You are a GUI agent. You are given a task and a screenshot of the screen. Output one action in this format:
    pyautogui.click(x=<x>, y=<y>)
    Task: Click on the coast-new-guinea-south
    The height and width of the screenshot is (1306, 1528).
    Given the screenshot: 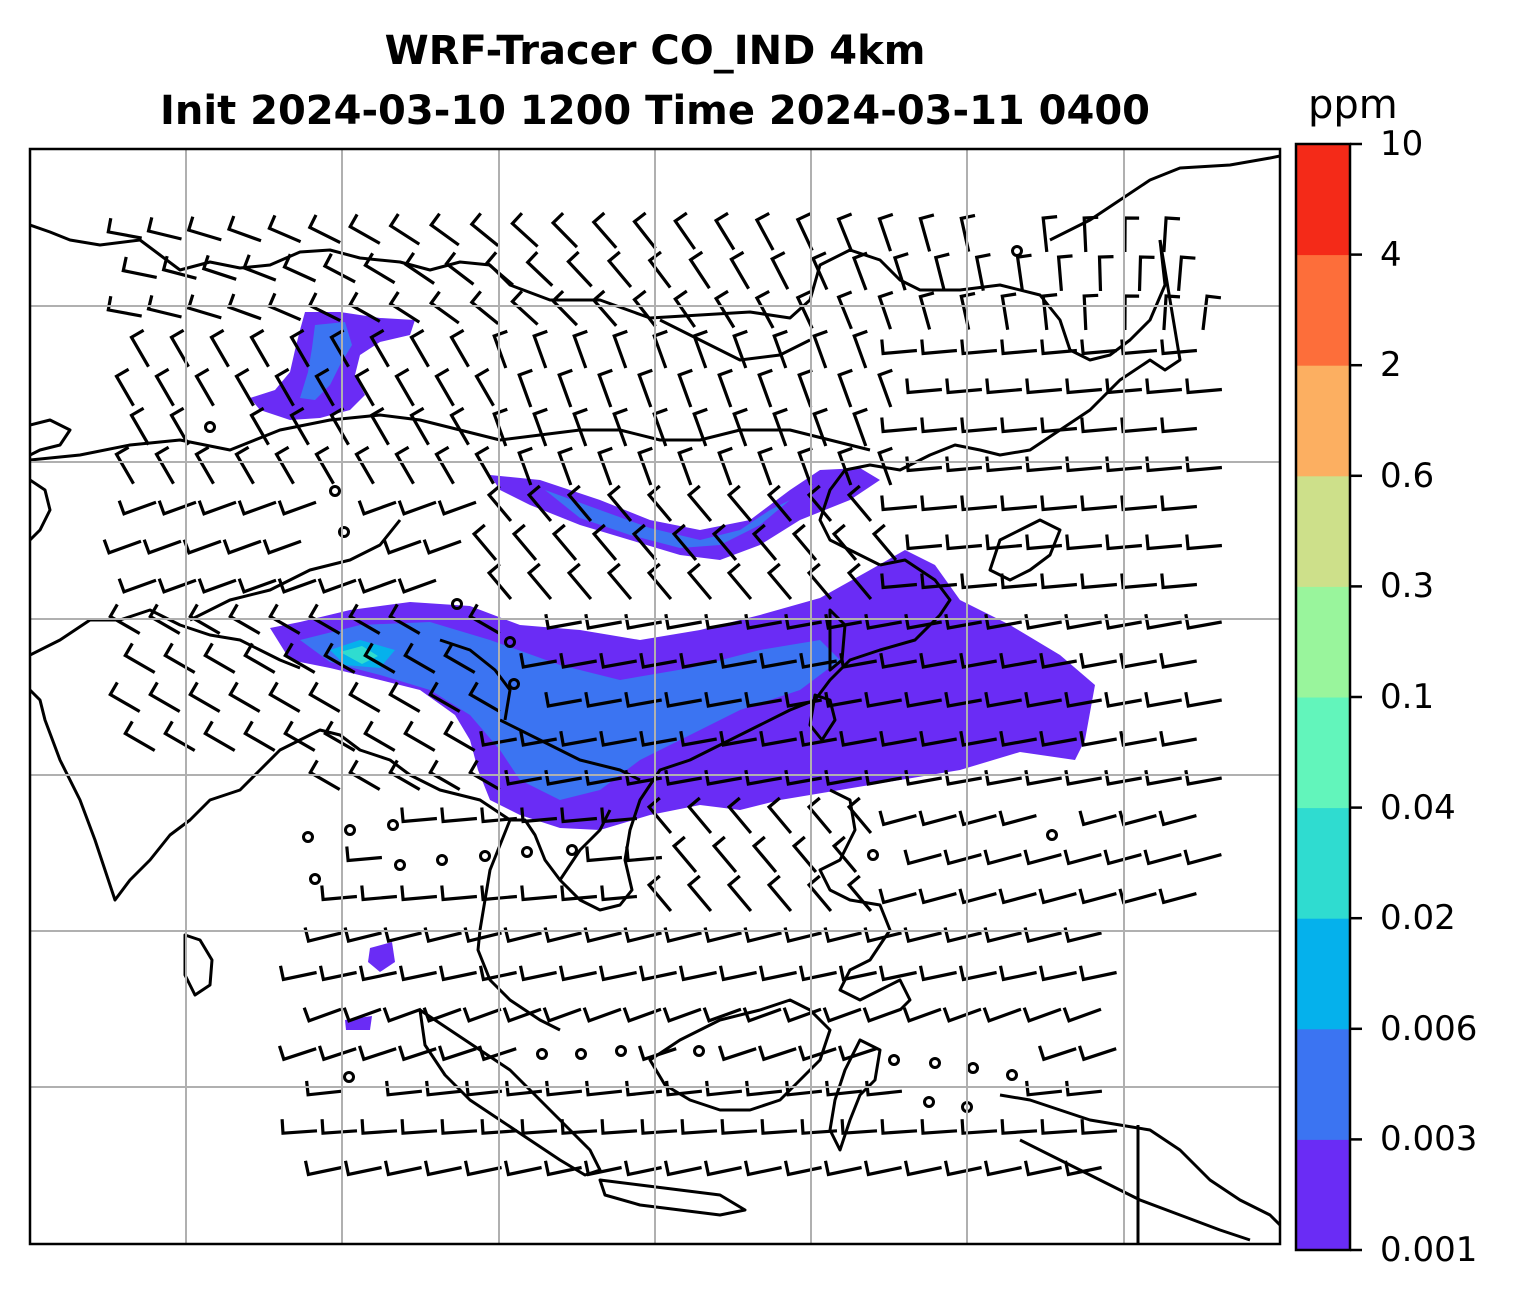 What is the action you would take?
    pyautogui.click(x=1135, y=1190)
    